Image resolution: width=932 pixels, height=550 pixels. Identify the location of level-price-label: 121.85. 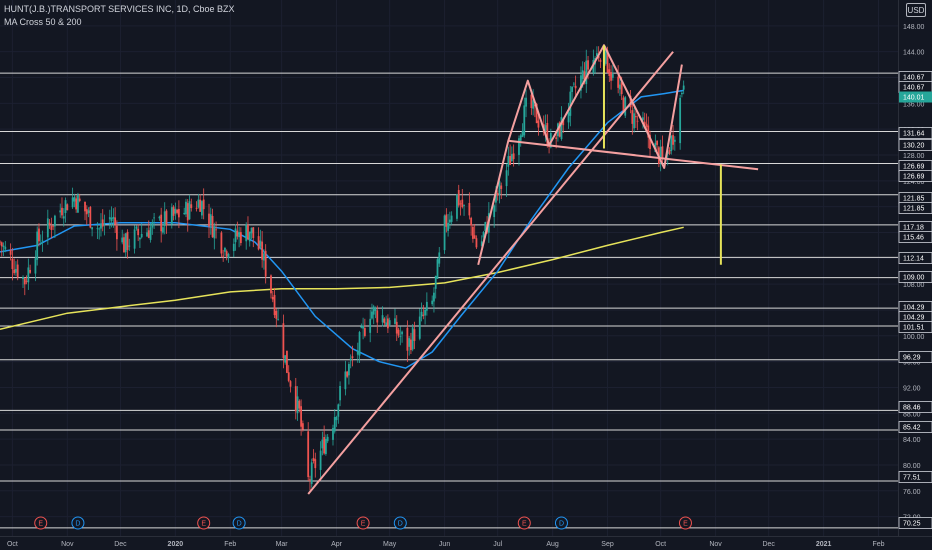
(914, 209).